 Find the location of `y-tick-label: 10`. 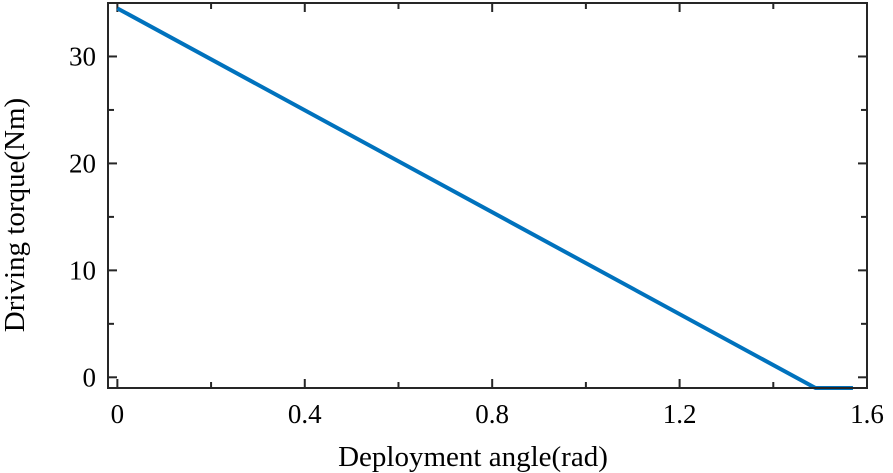

y-tick-label: 10 is located at coordinates (82, 270).